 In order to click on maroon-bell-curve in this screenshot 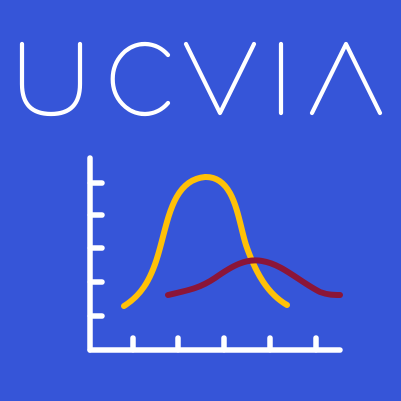, I will do `click(254, 277)`.